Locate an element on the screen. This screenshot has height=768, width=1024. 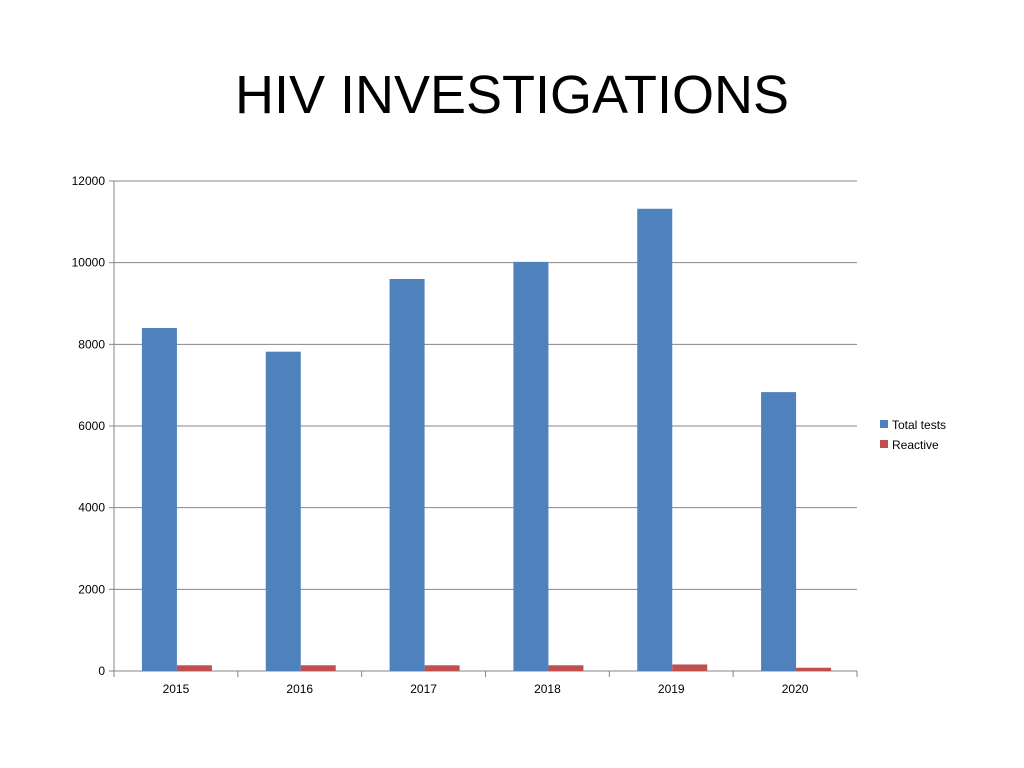
x-tick-labels: 2015 2016 2017 2018 2019 2020 is located at coordinates (486, 689).